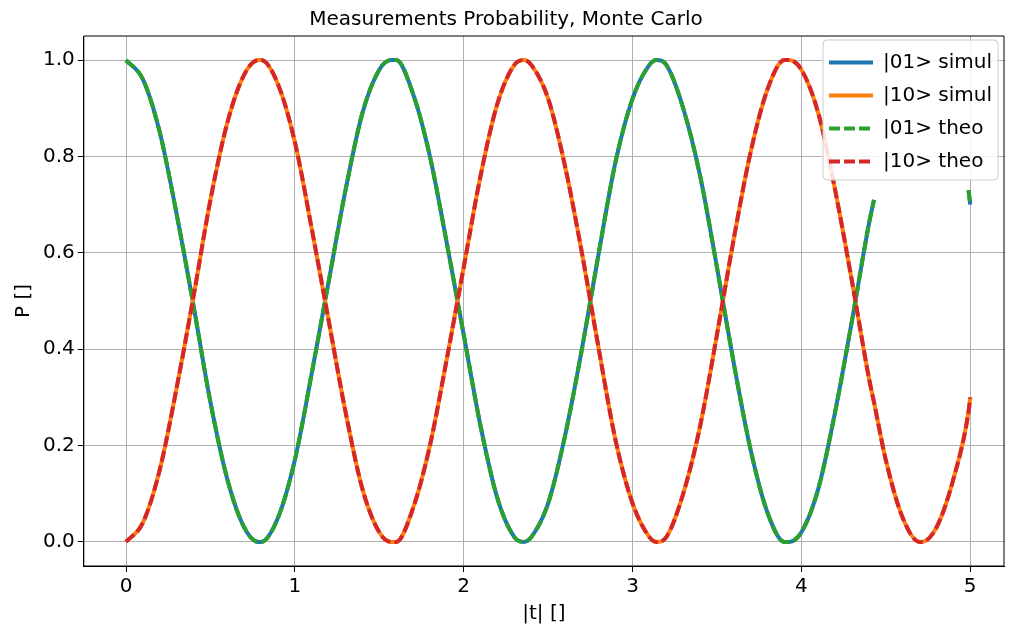  Describe the element at coordinates (801, 585) in the screenshot. I see `x-tick-label: 4` at that location.